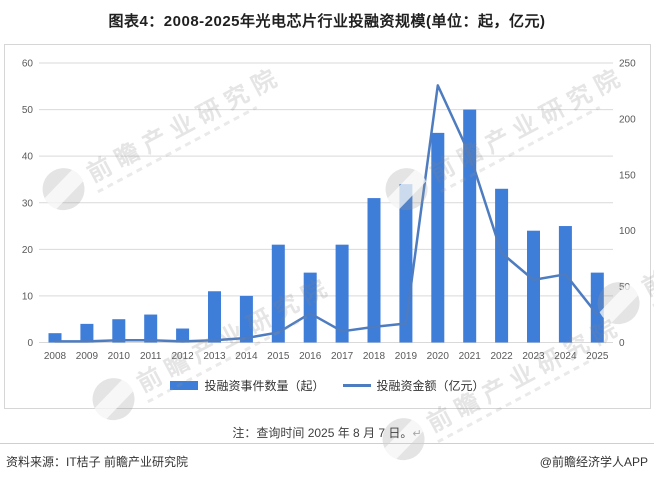 This screenshot has width=654, height=480. Describe the element at coordinates (470, 356) in the screenshot. I see `x-axis-label: 2021` at that location.